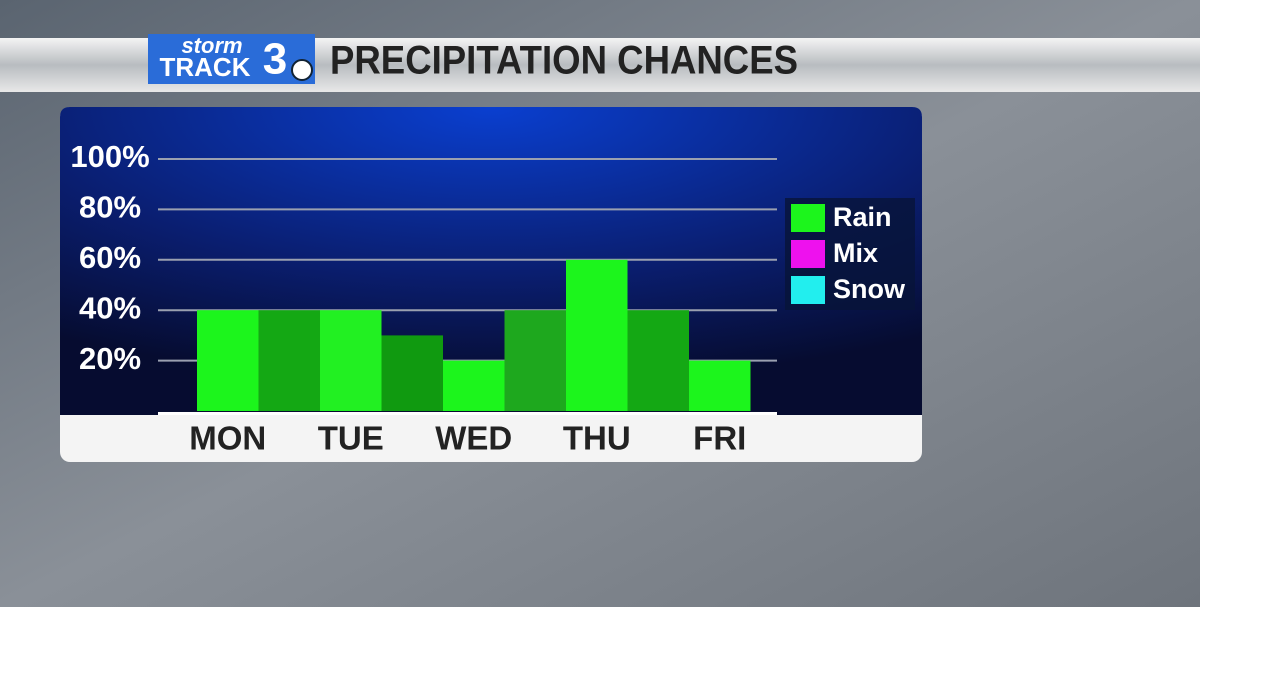 The height and width of the screenshot is (677, 1280). Describe the element at coordinates (227, 438) in the screenshot. I see `x-tick-label: MON` at that location.